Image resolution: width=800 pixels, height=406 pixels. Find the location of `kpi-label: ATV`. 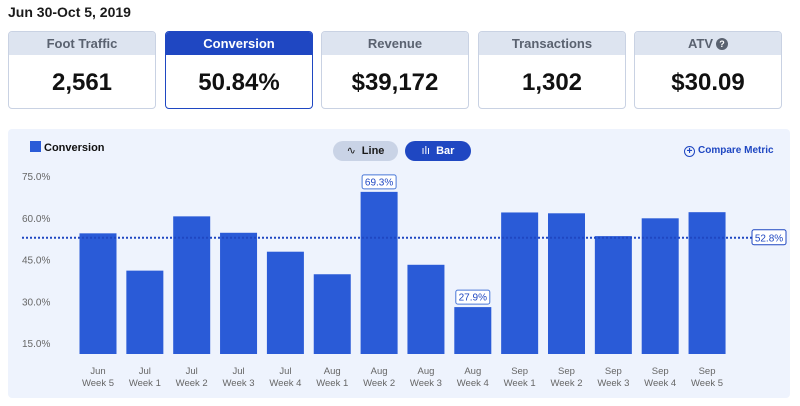

kpi-label: ATV is located at coordinates (700, 43).